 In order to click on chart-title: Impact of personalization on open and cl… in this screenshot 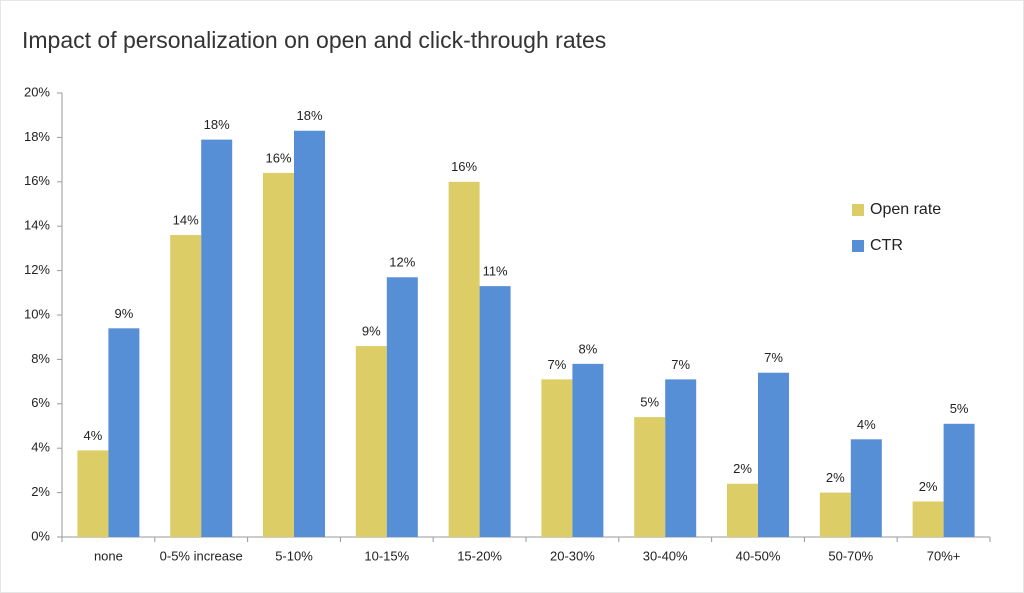, I will do `click(314, 40)`.